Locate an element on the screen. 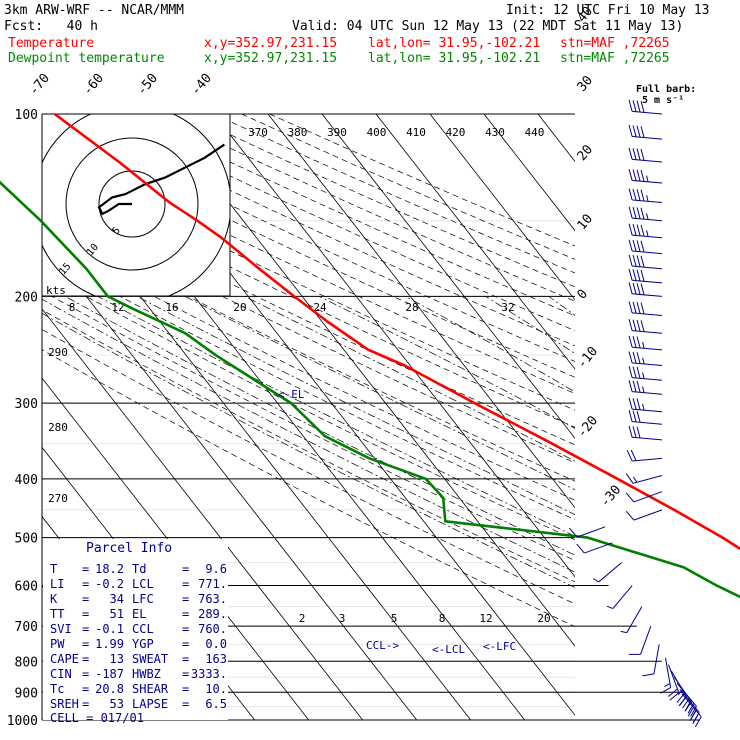 The height and width of the screenshot is (740, 740). parcel-label: LFC is located at coordinates (143, 599).